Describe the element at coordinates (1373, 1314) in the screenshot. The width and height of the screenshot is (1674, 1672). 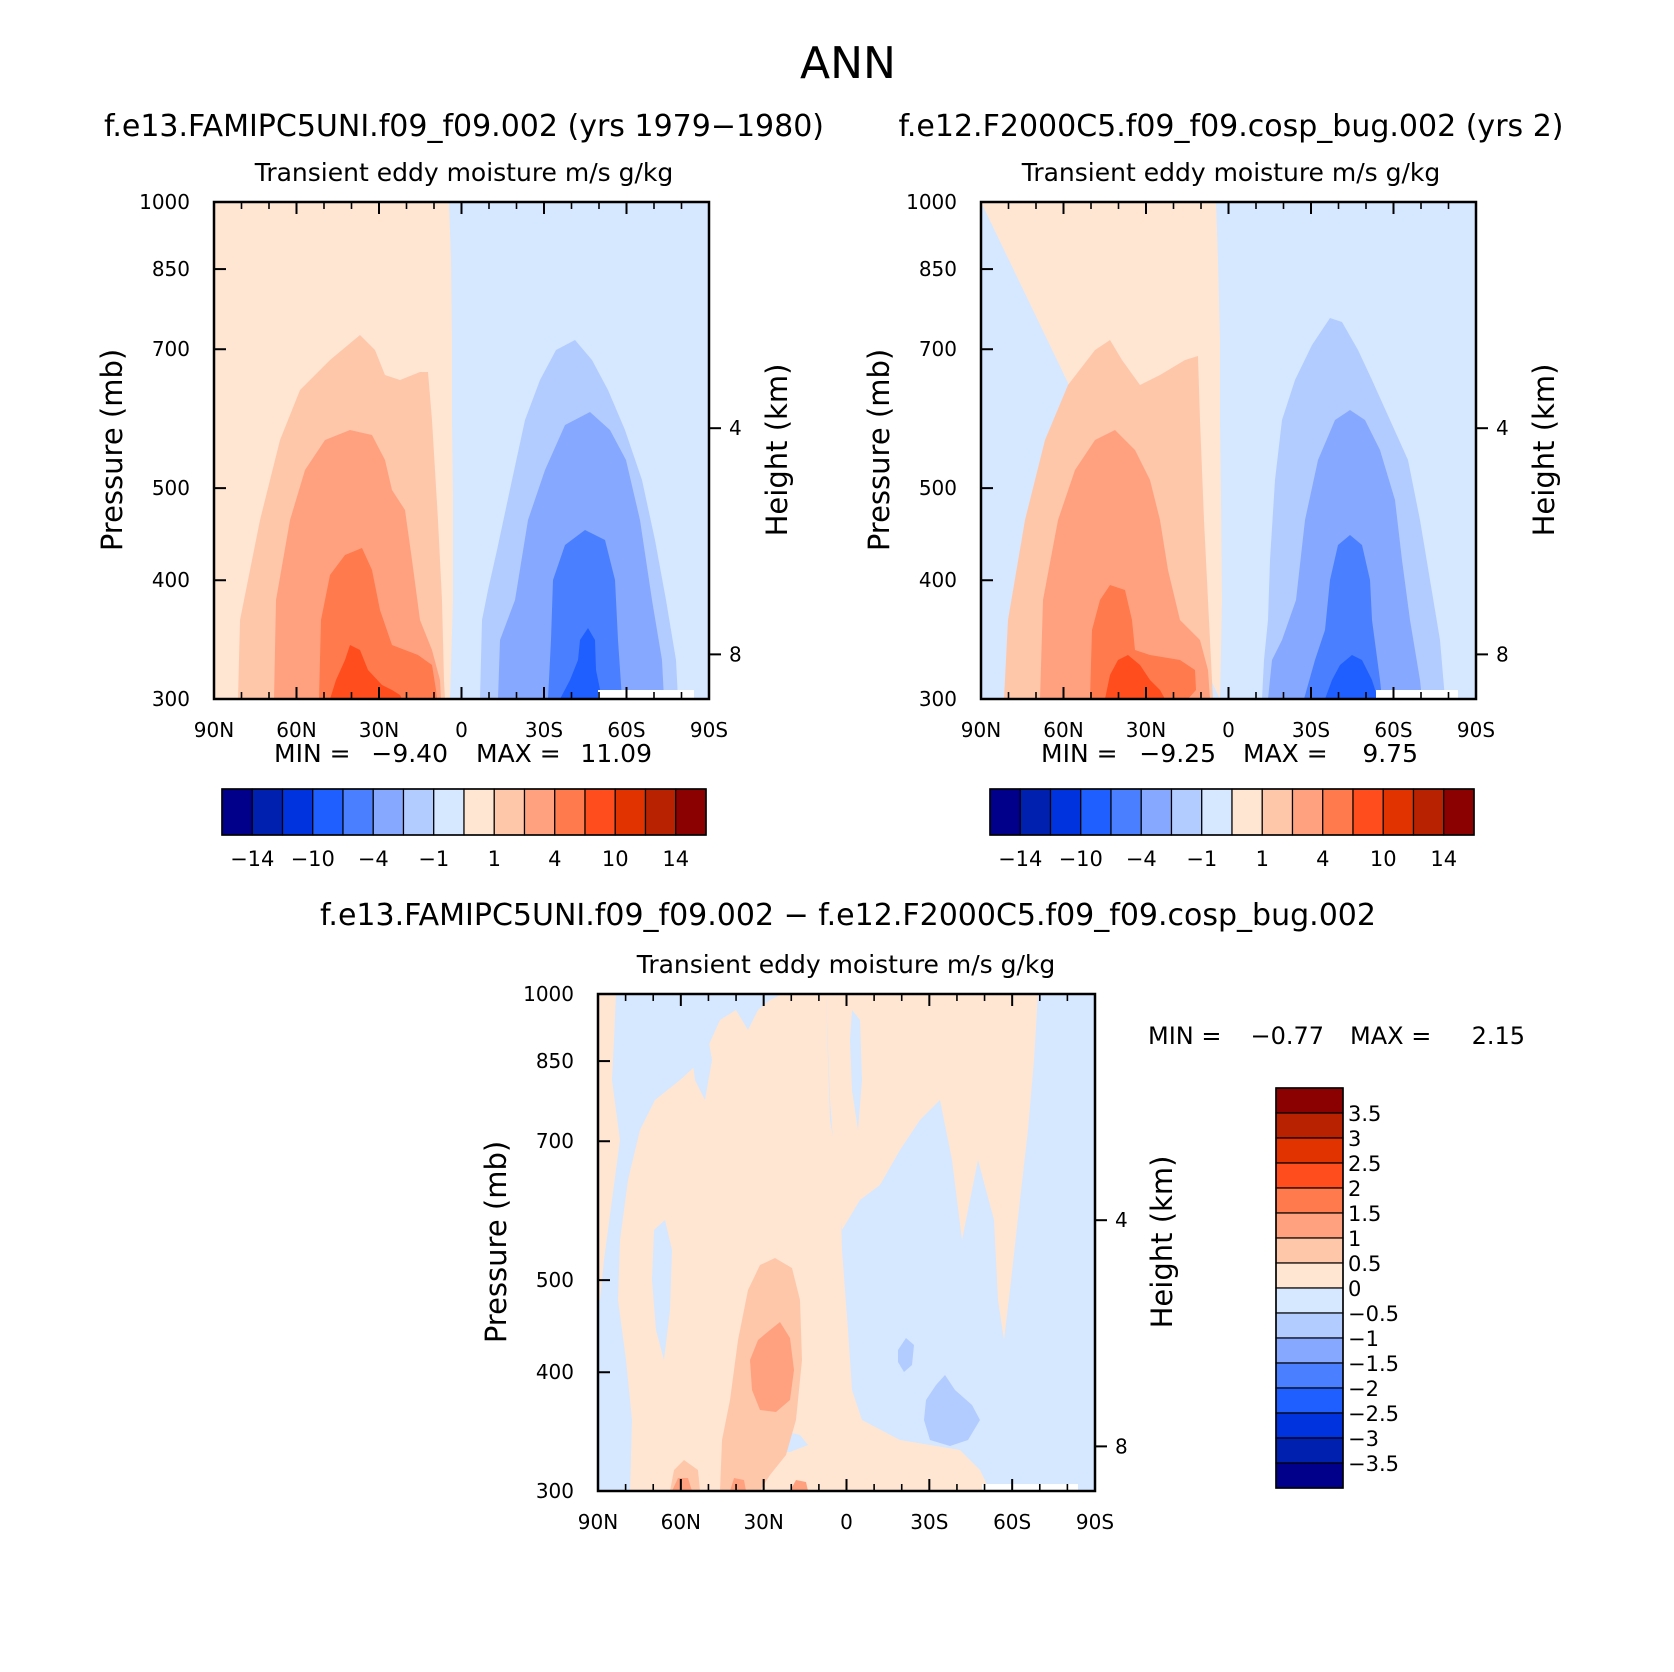
I see `colorbar-label: −0.5` at that location.